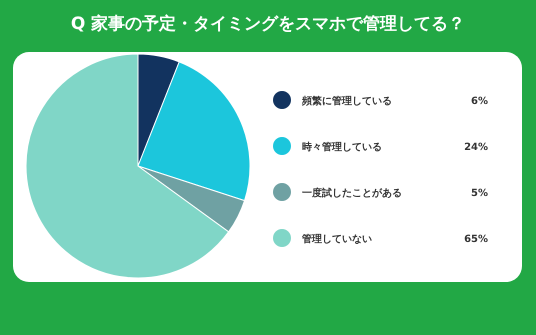 The height and width of the screenshot is (335, 536). What do you see at coordinates (476, 239) in the screenshot?
I see `data-label: 65%` at bounding box center [476, 239].